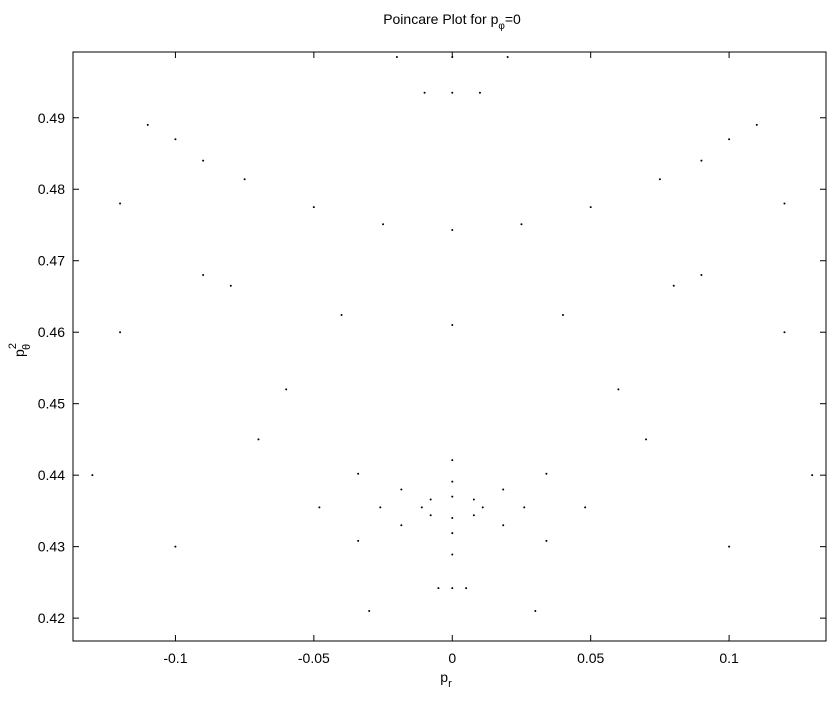  Describe the element at coordinates (51, 547) in the screenshot. I see `y-tick-label: 0.43` at that location.